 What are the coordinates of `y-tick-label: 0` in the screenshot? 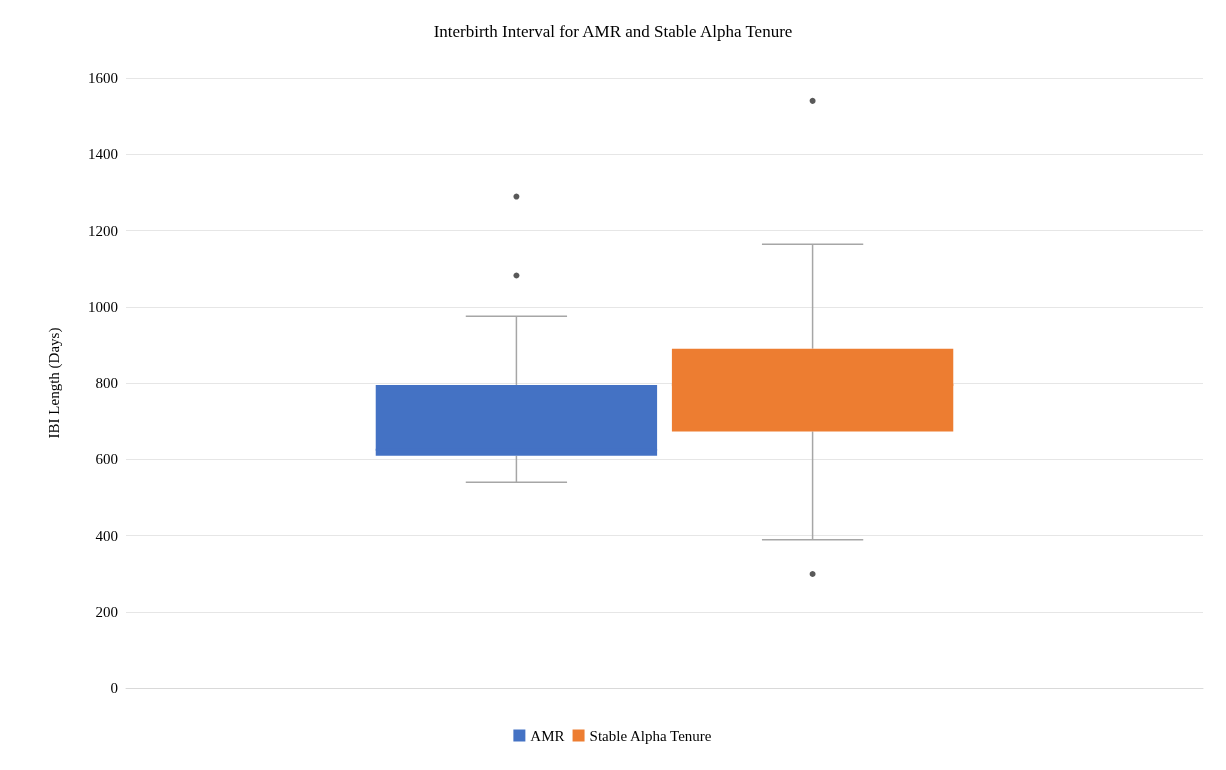 It's located at (114, 688).